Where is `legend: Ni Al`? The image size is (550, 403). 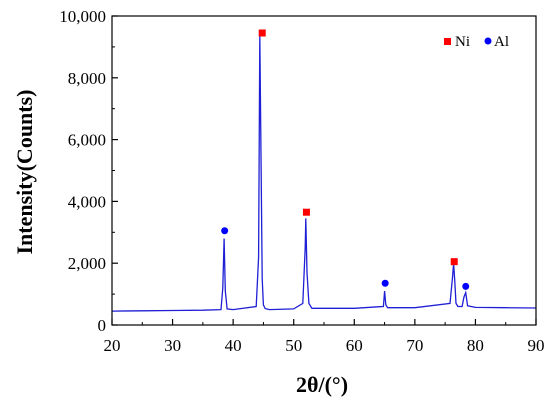 legend: Ni Al is located at coordinates (476, 42).